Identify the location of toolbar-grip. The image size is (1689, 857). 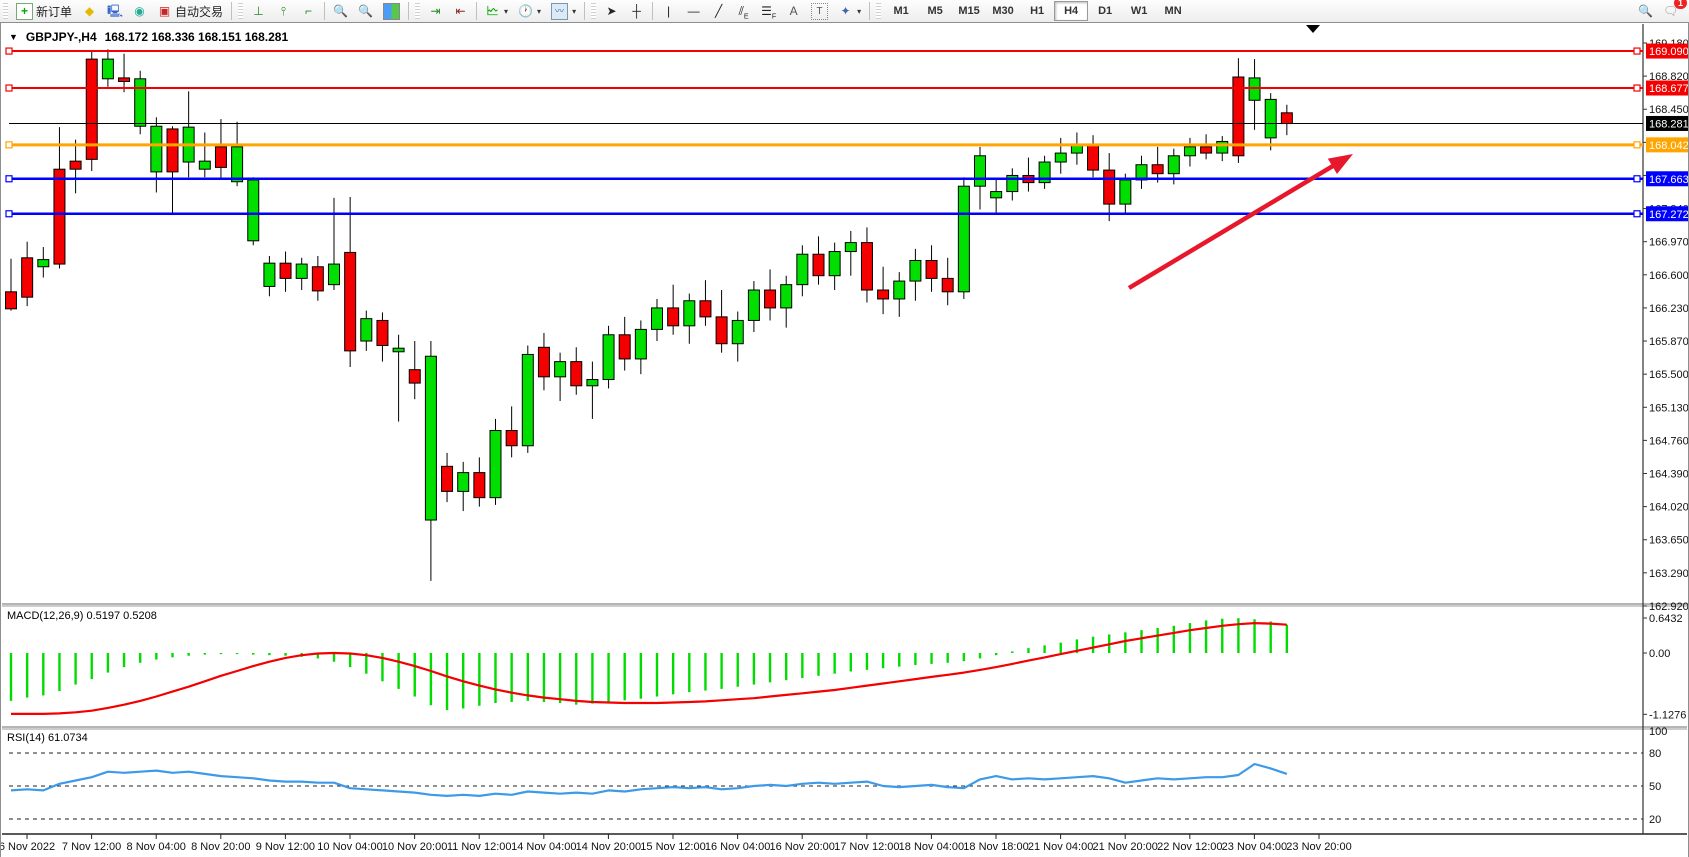
(5, 11).